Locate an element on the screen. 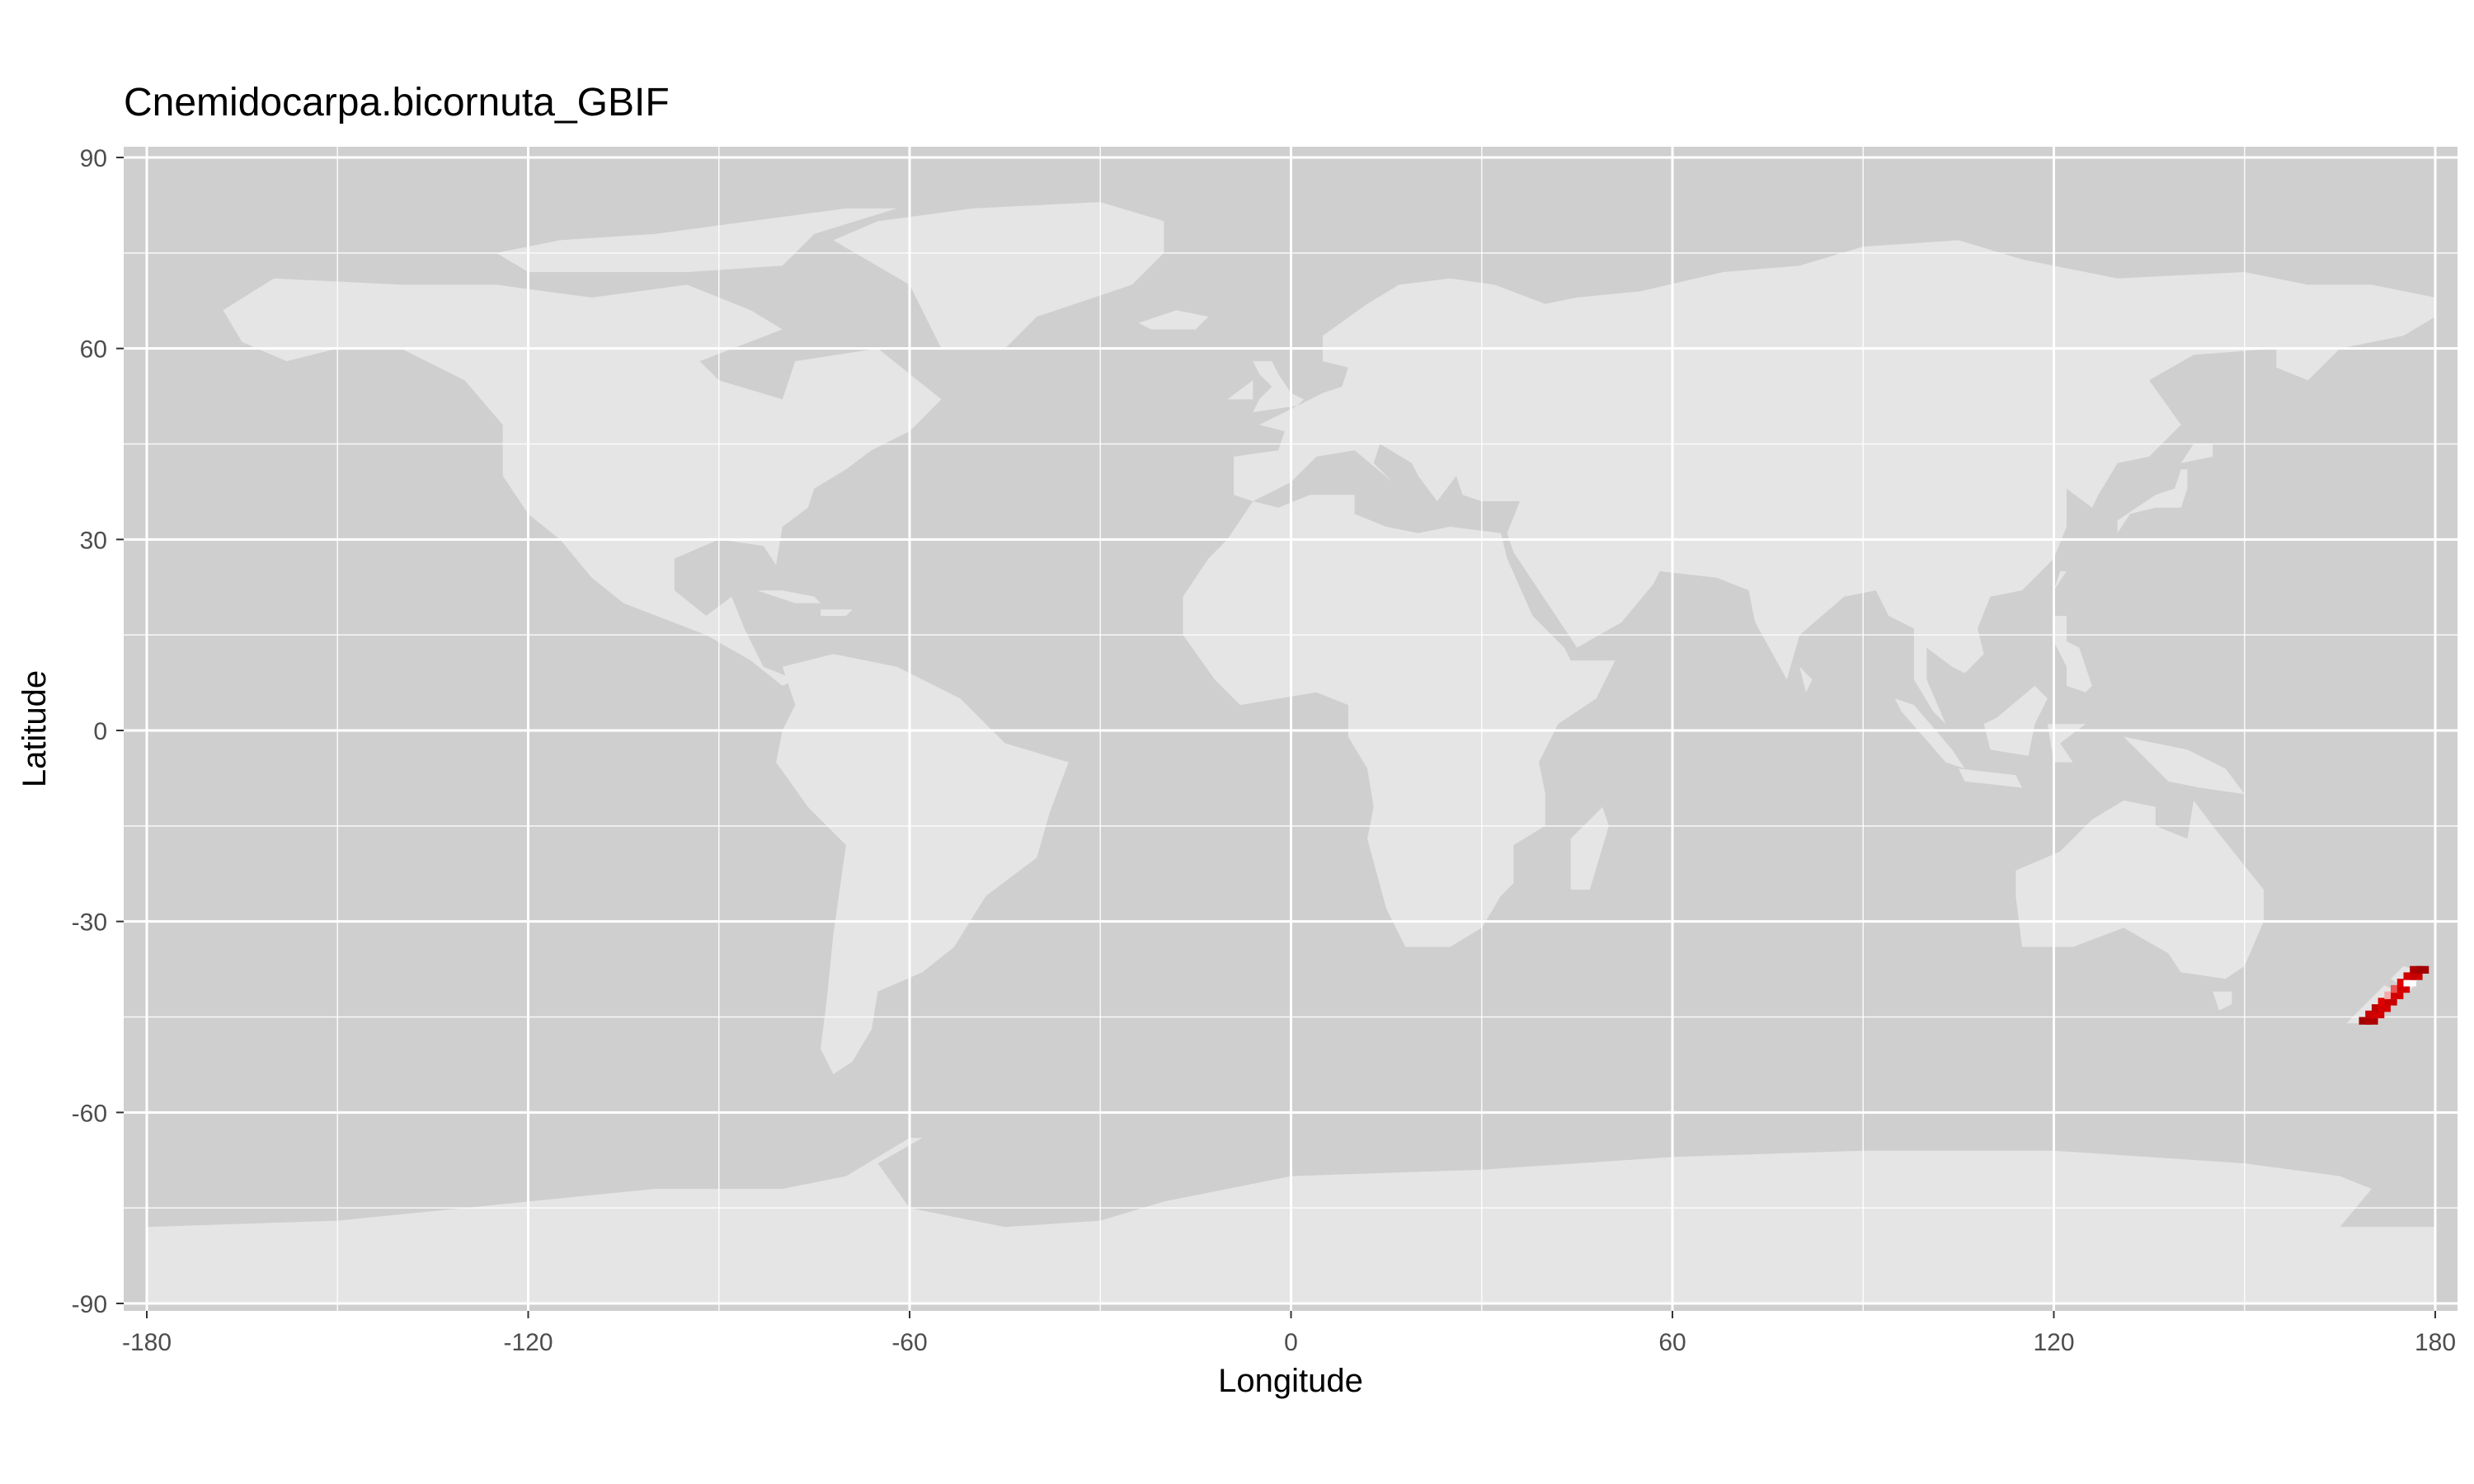 Image resolution: width=2474 pixels, height=1484 pixels. x-tick-label: -60 is located at coordinates (909, 1342).